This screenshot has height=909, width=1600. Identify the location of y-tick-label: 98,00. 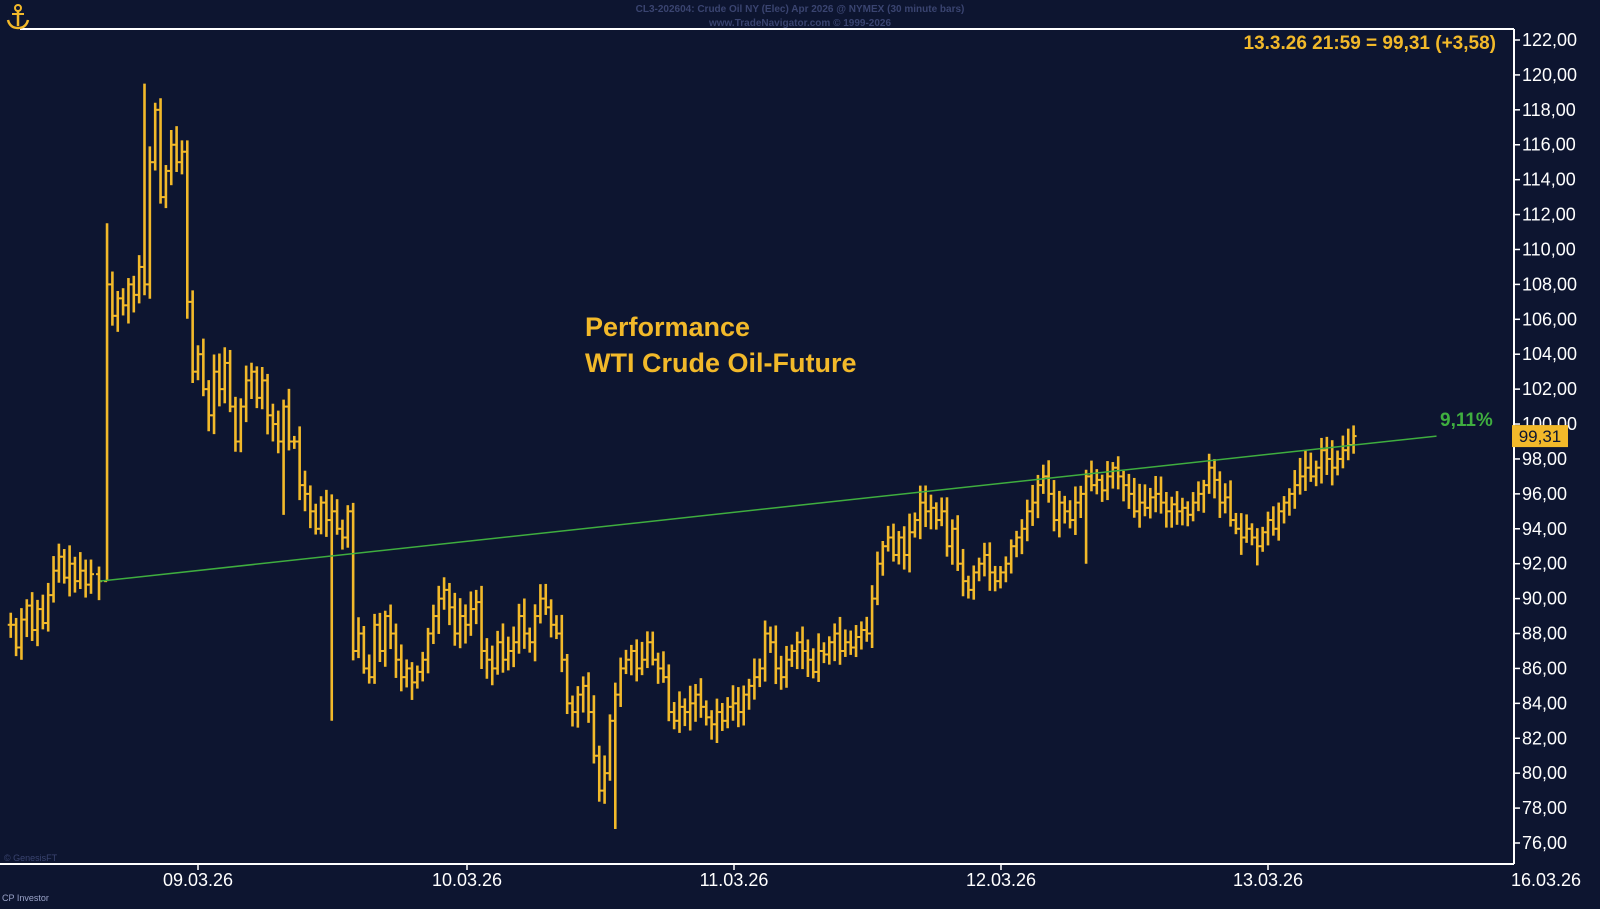
(1544, 459).